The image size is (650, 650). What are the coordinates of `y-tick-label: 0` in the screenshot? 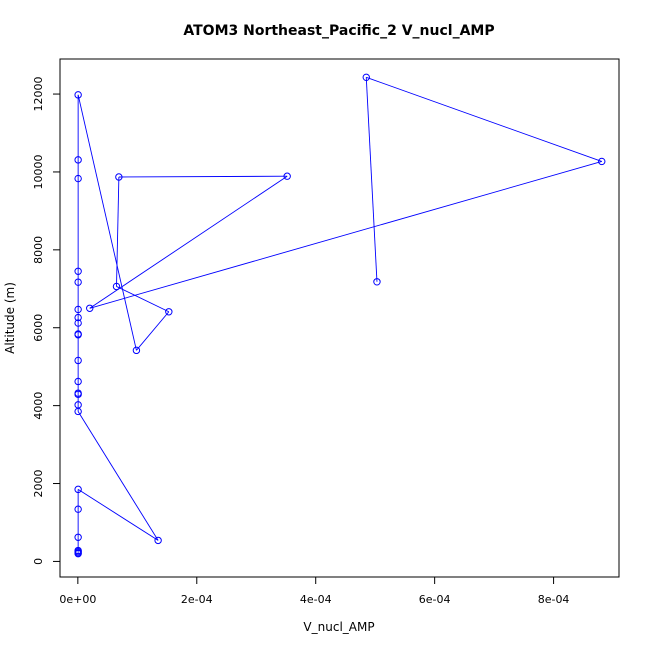 It's located at (38, 561).